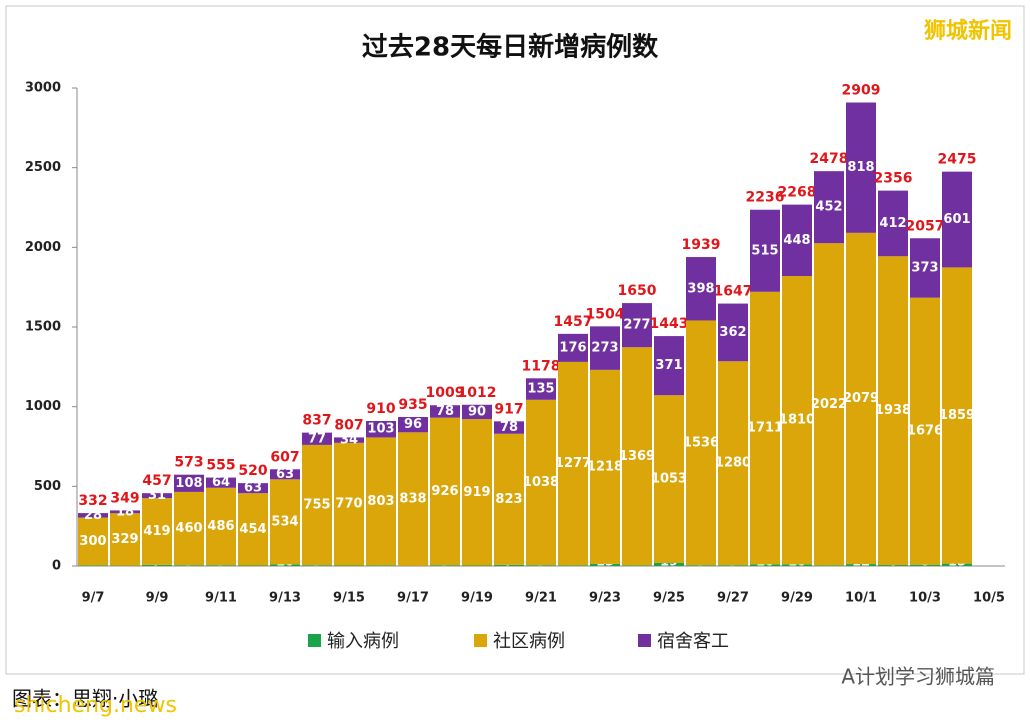 Image resolution: width=1030 pixels, height=722 pixels. I want to click on total-label: 1650, so click(637, 291).